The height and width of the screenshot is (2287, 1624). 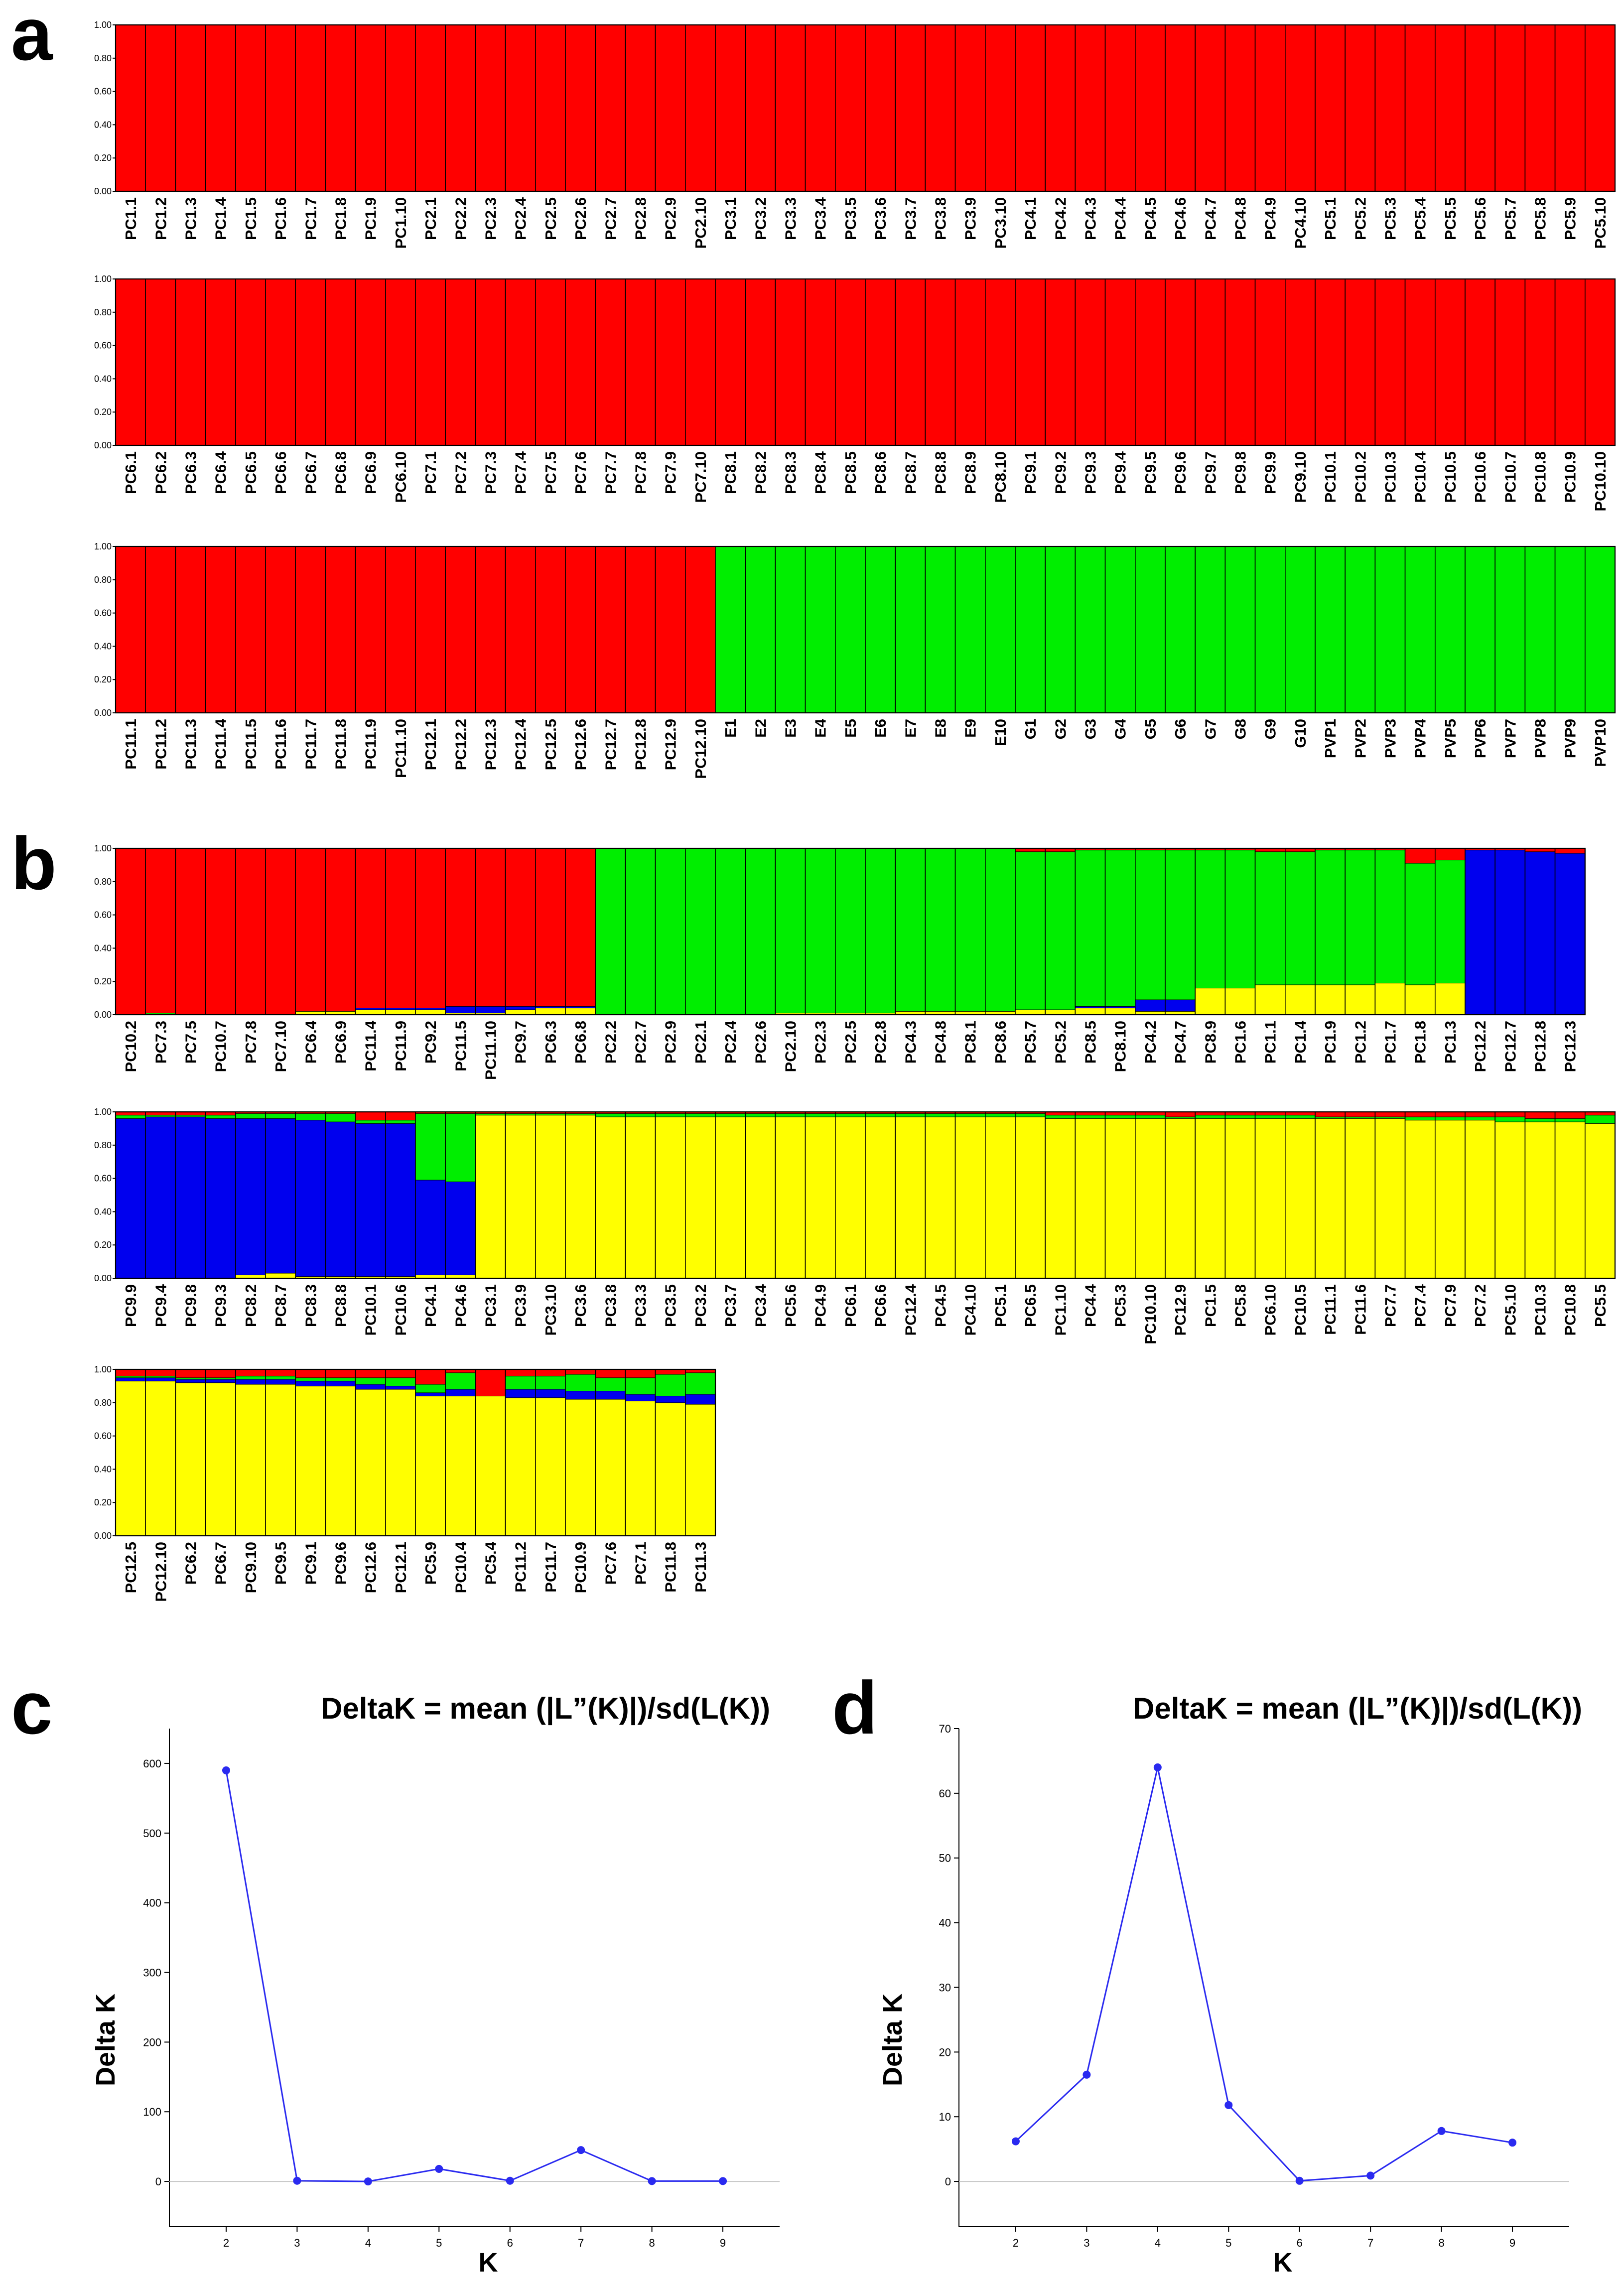 What do you see at coordinates (941, 472) in the screenshot?
I see `bar-label: PC8.8` at bounding box center [941, 472].